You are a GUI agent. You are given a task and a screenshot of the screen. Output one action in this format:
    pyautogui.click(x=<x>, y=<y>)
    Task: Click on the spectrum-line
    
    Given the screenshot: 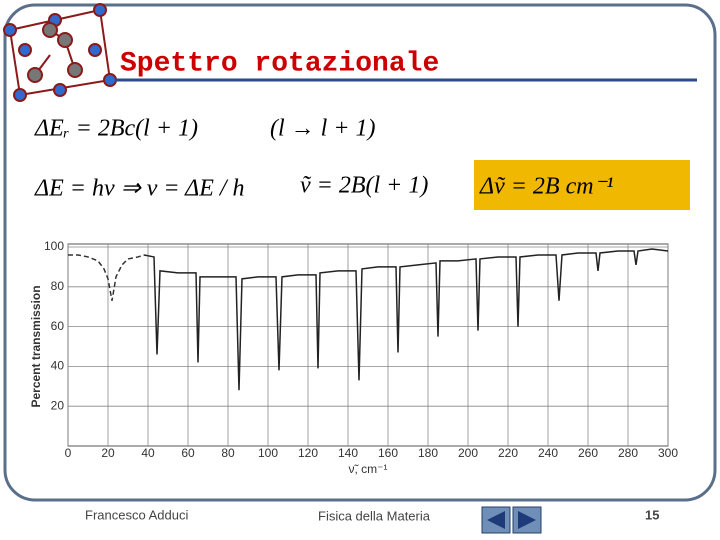 What is the action you would take?
    pyautogui.click(x=106, y=277)
    